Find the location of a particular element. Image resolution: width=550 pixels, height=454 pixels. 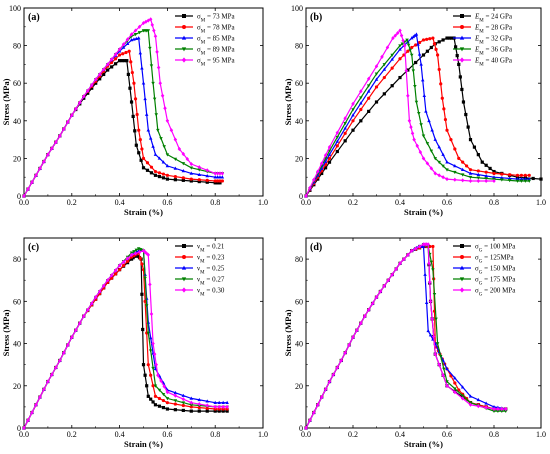

x-tick-label: 0.8 is located at coordinates (215, 202).